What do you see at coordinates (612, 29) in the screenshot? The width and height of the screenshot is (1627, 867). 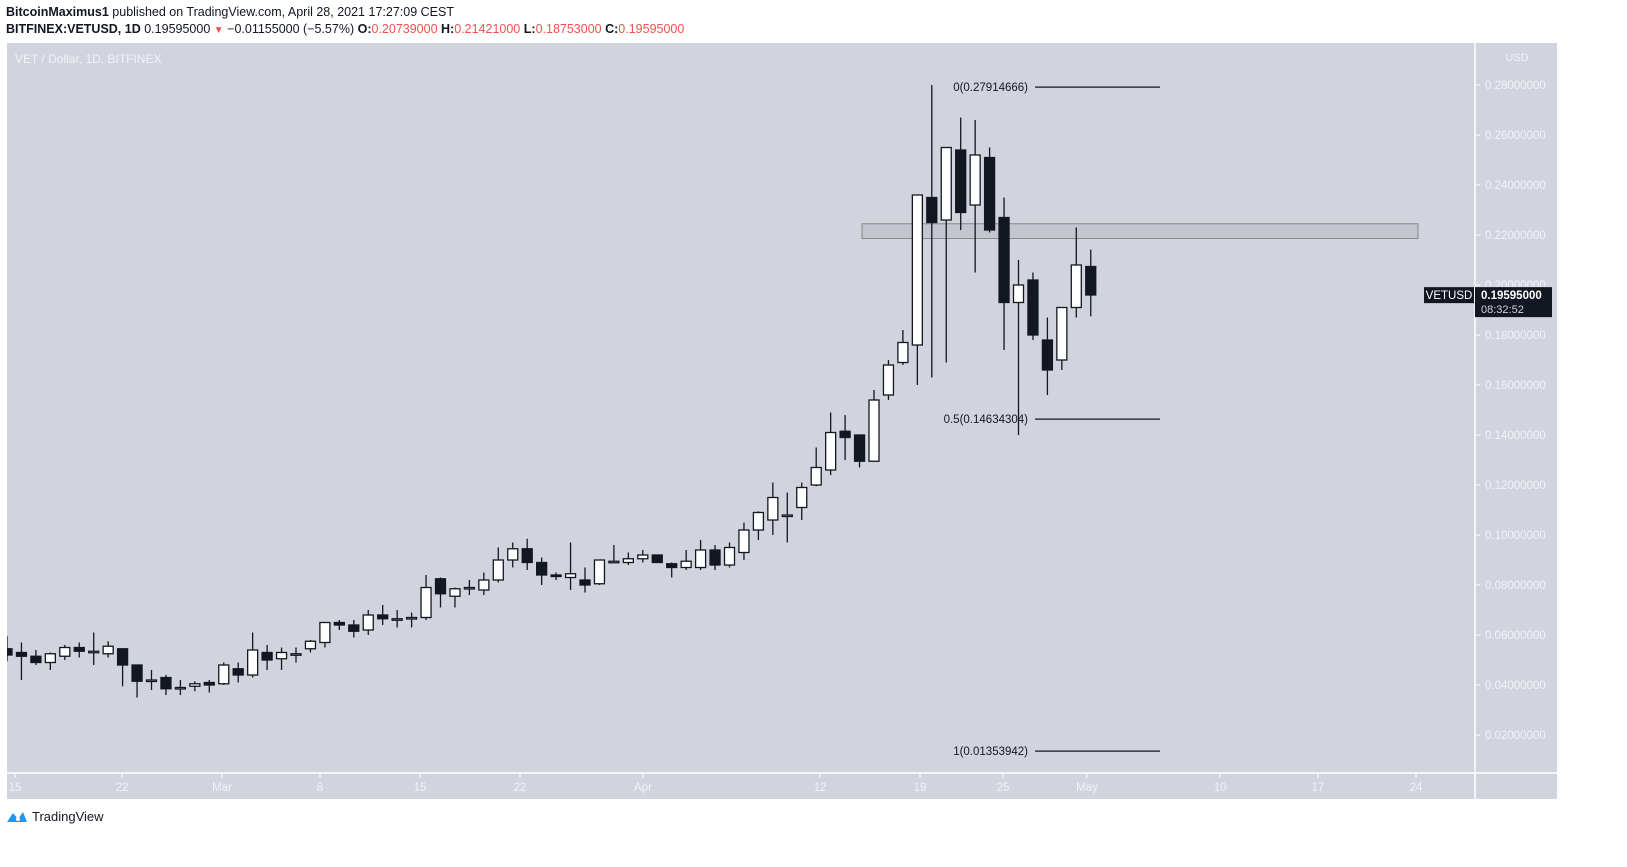 I see `close-label: C:` at bounding box center [612, 29].